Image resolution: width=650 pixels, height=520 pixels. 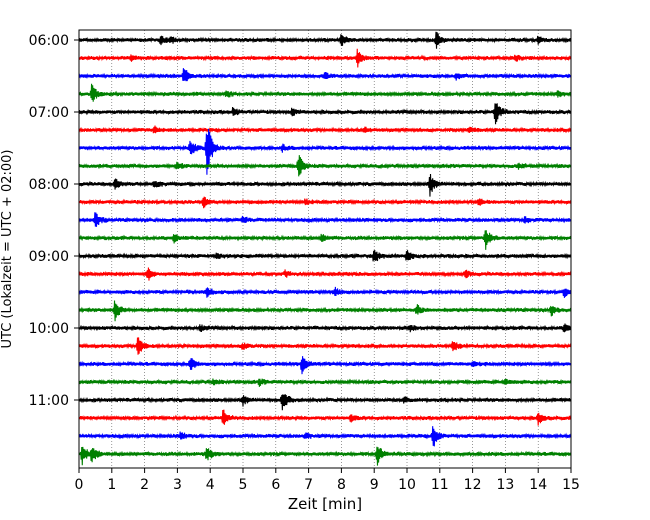 What do you see at coordinates (210, 485) in the screenshot?
I see `x-tick-label: 4` at bounding box center [210, 485].